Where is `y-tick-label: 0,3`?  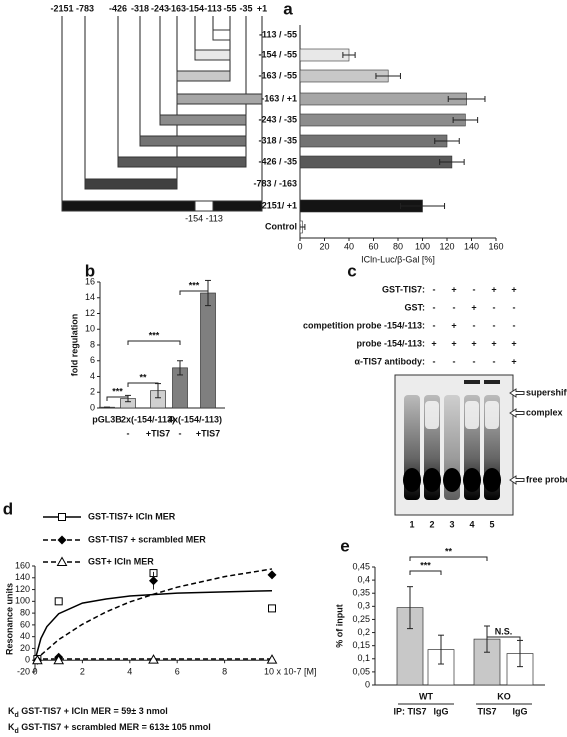 y-tick-label: 0,3 is located at coordinates (363, 606).